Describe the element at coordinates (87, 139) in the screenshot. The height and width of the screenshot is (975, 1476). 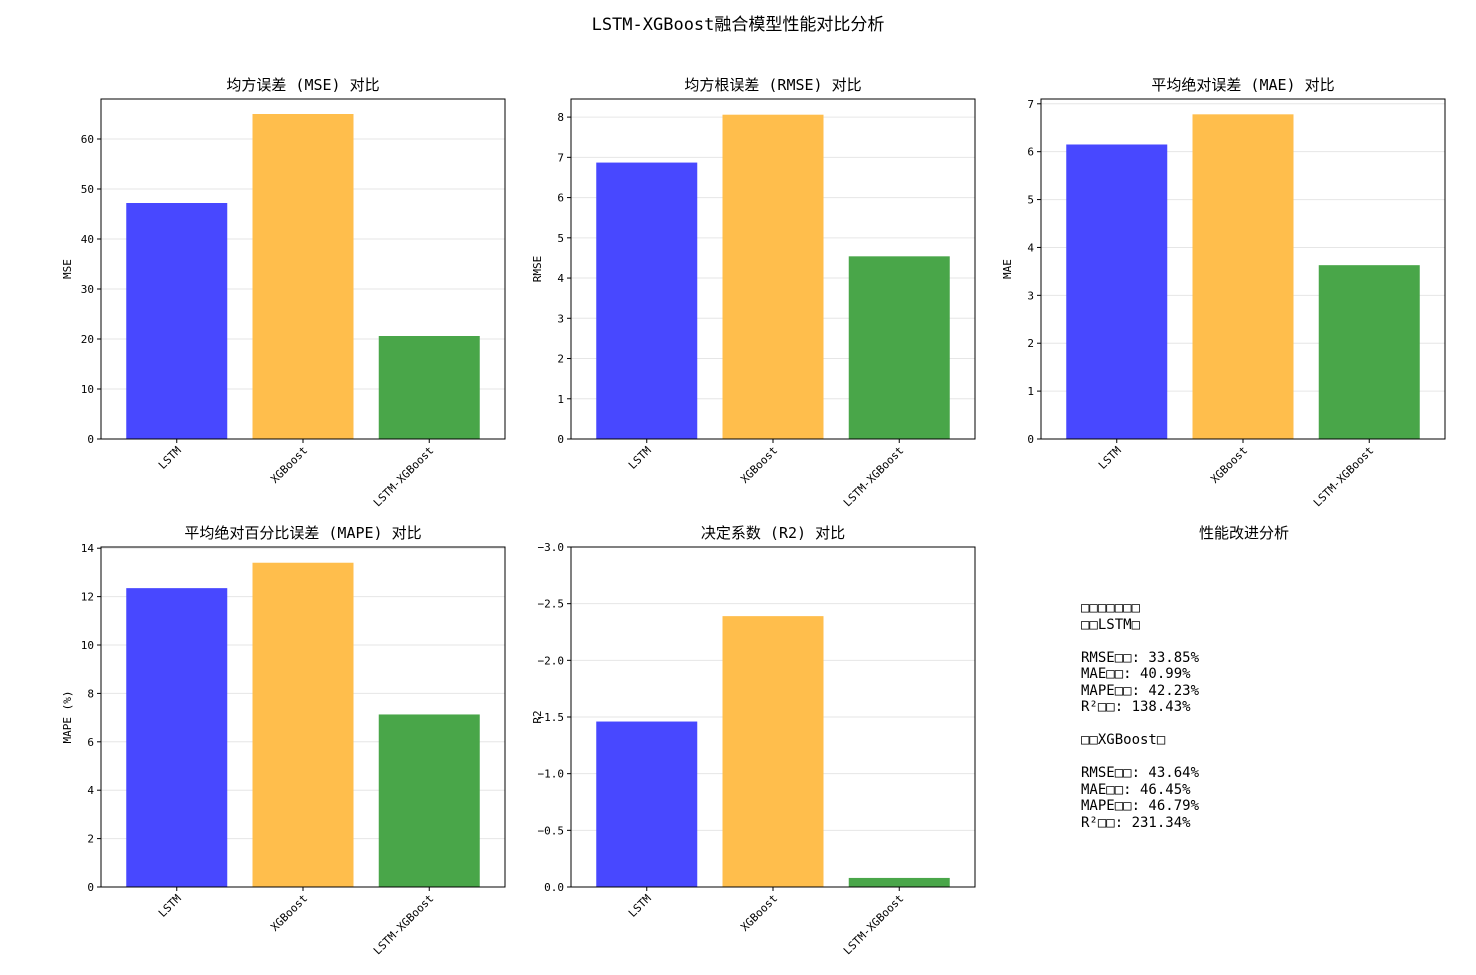
I see `y-tick-label: 60` at that location.